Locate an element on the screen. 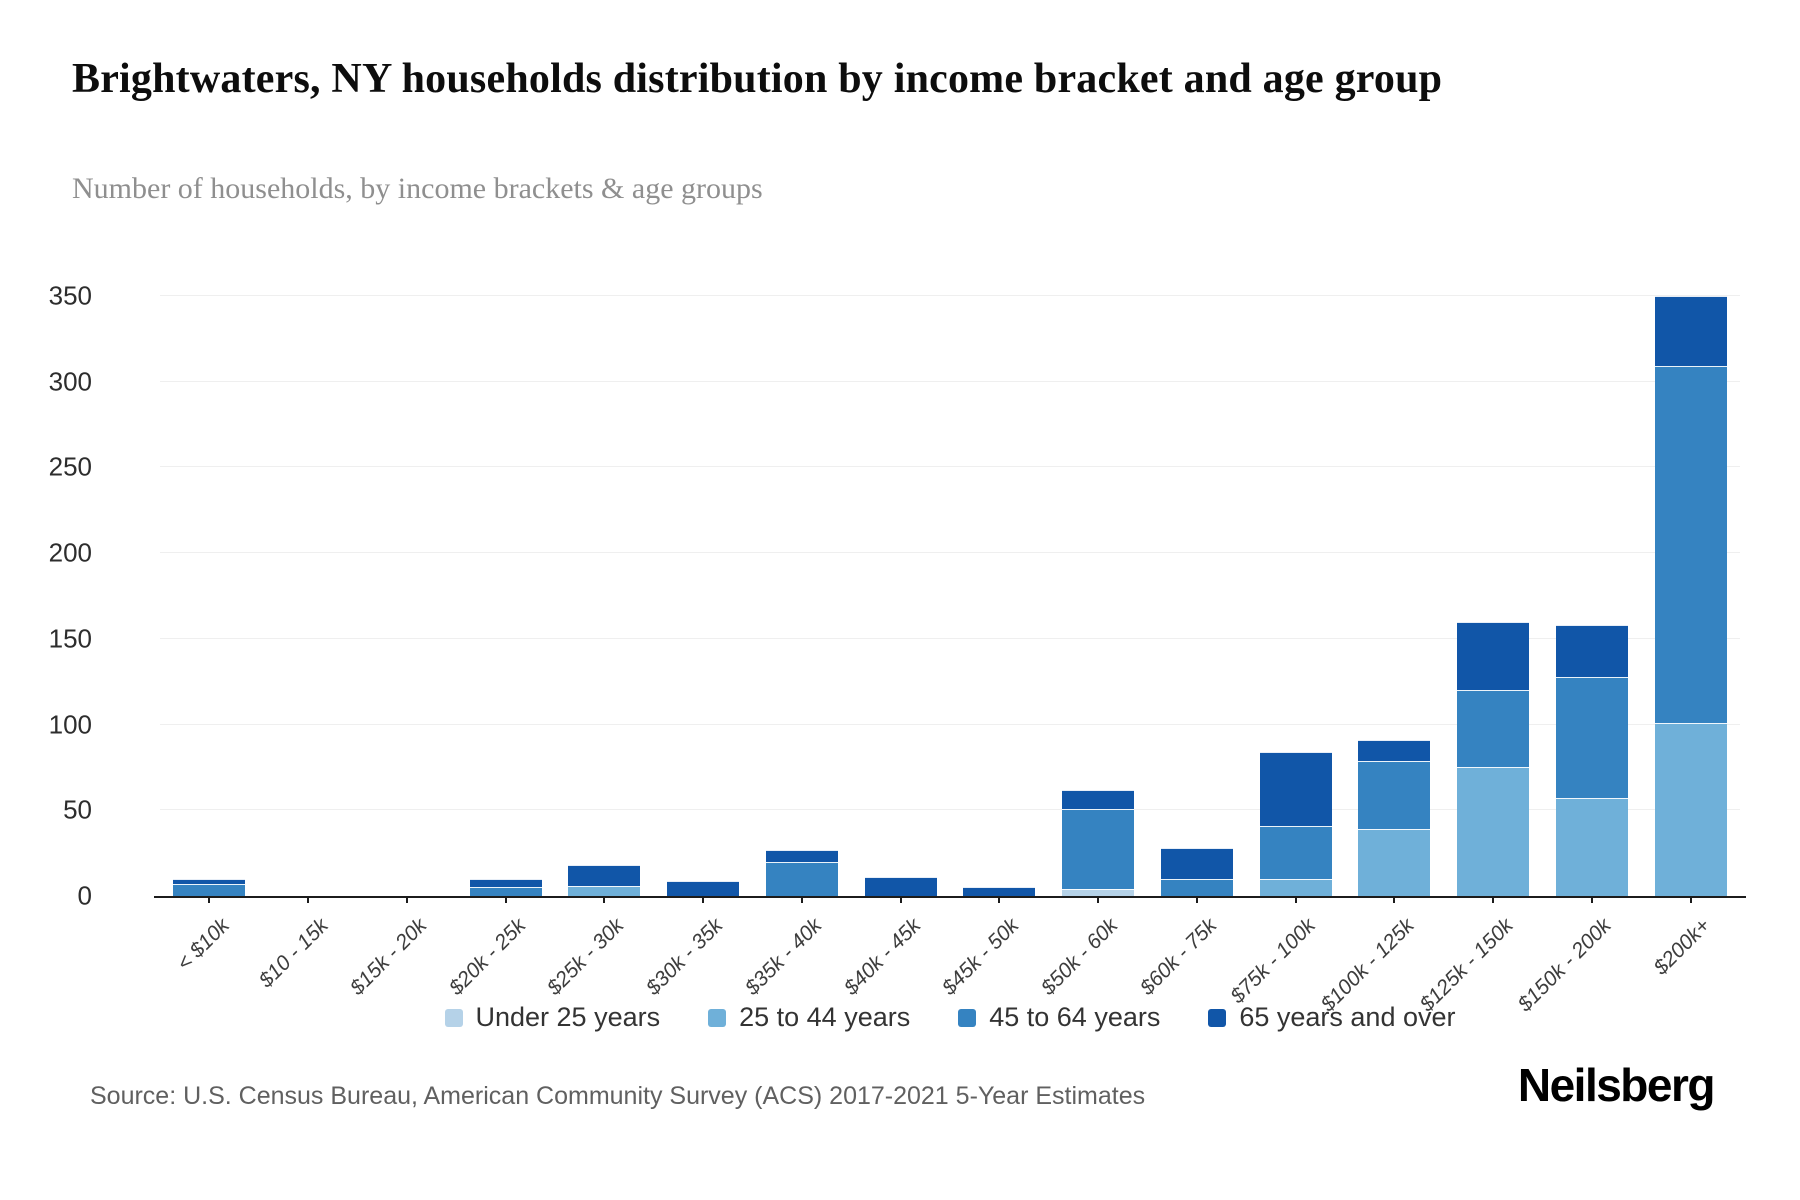 The height and width of the screenshot is (1200, 1800). y-tick-label: 350 is located at coordinates (70, 295).